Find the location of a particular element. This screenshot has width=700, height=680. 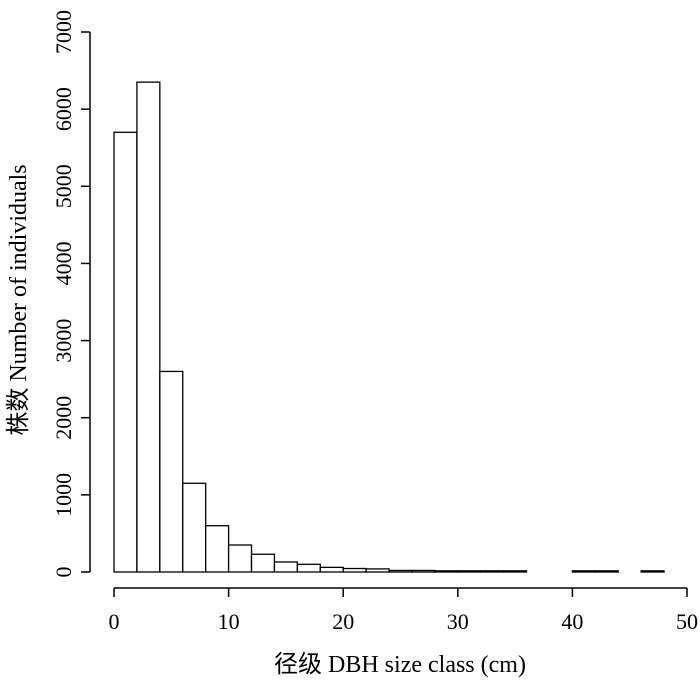

y-tick-label-4000: 4000 is located at coordinates (63, 263).